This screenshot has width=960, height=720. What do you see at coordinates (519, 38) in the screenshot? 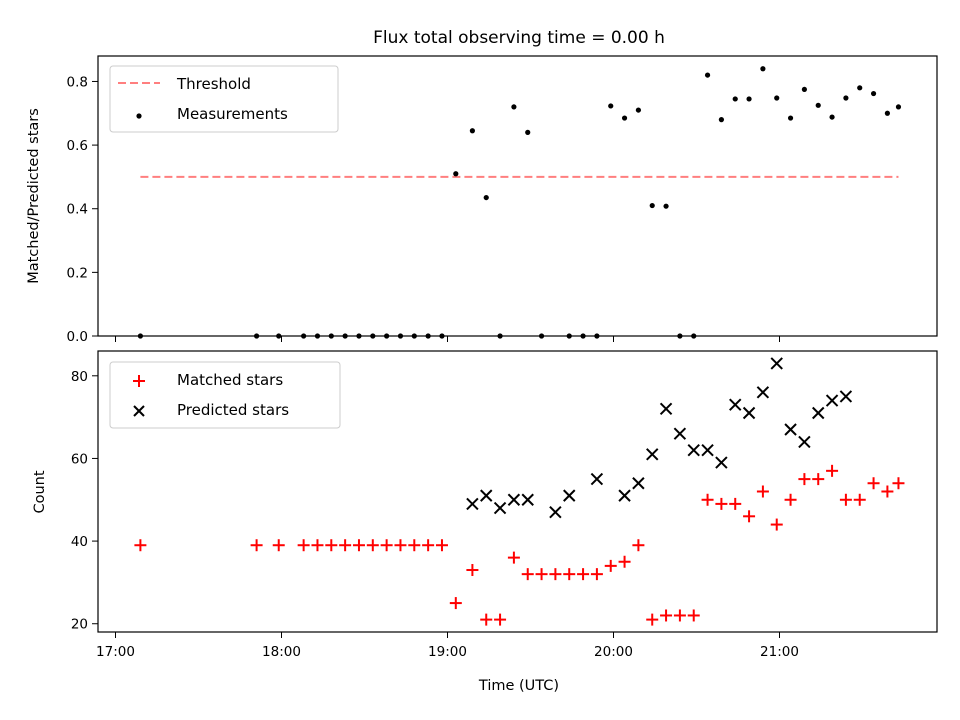
I see `chart-title: Flux total observing time = 0.00 h` at bounding box center [519, 38].